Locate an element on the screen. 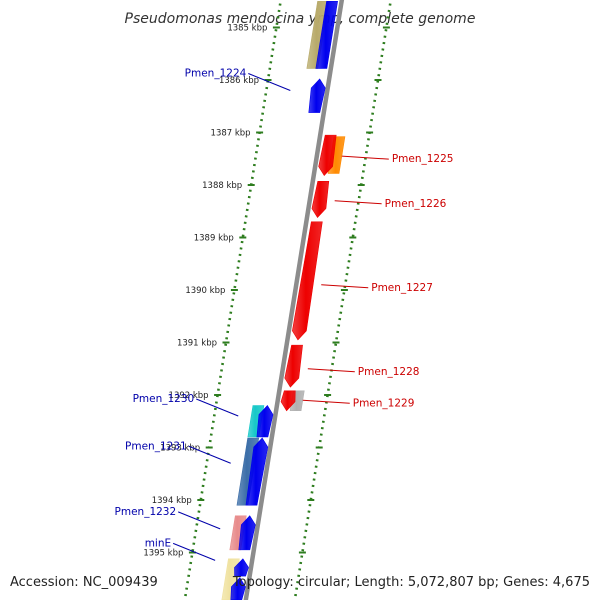  kbp-tick-label: 1392 kbp is located at coordinates (189, 396).